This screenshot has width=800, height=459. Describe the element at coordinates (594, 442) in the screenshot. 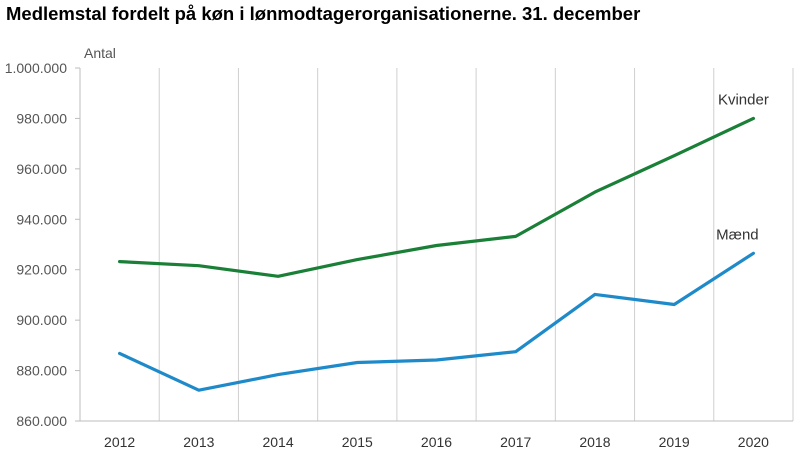

I see `x-tick-label: 2018` at that location.